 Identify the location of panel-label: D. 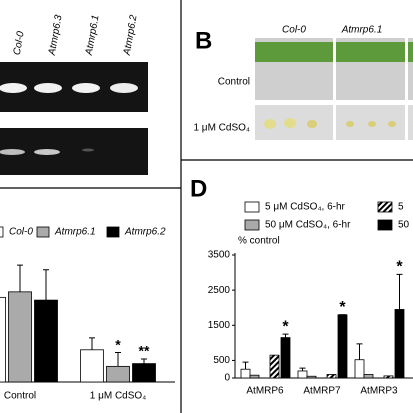
(198, 188).